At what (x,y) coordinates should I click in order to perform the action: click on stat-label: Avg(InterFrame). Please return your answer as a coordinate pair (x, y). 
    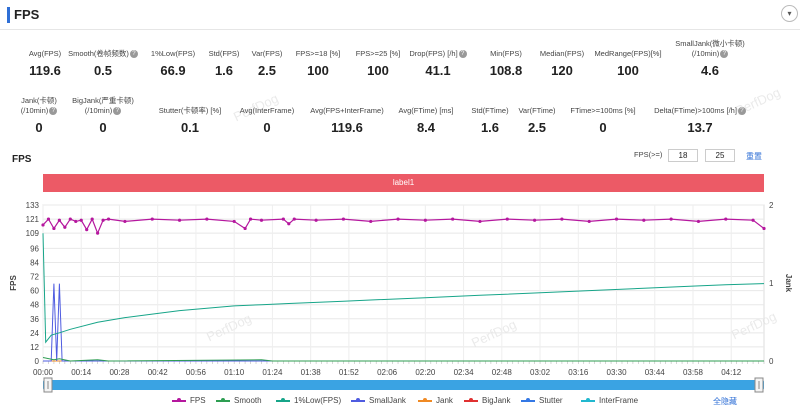
    Looking at the image, I should click on (267, 110).